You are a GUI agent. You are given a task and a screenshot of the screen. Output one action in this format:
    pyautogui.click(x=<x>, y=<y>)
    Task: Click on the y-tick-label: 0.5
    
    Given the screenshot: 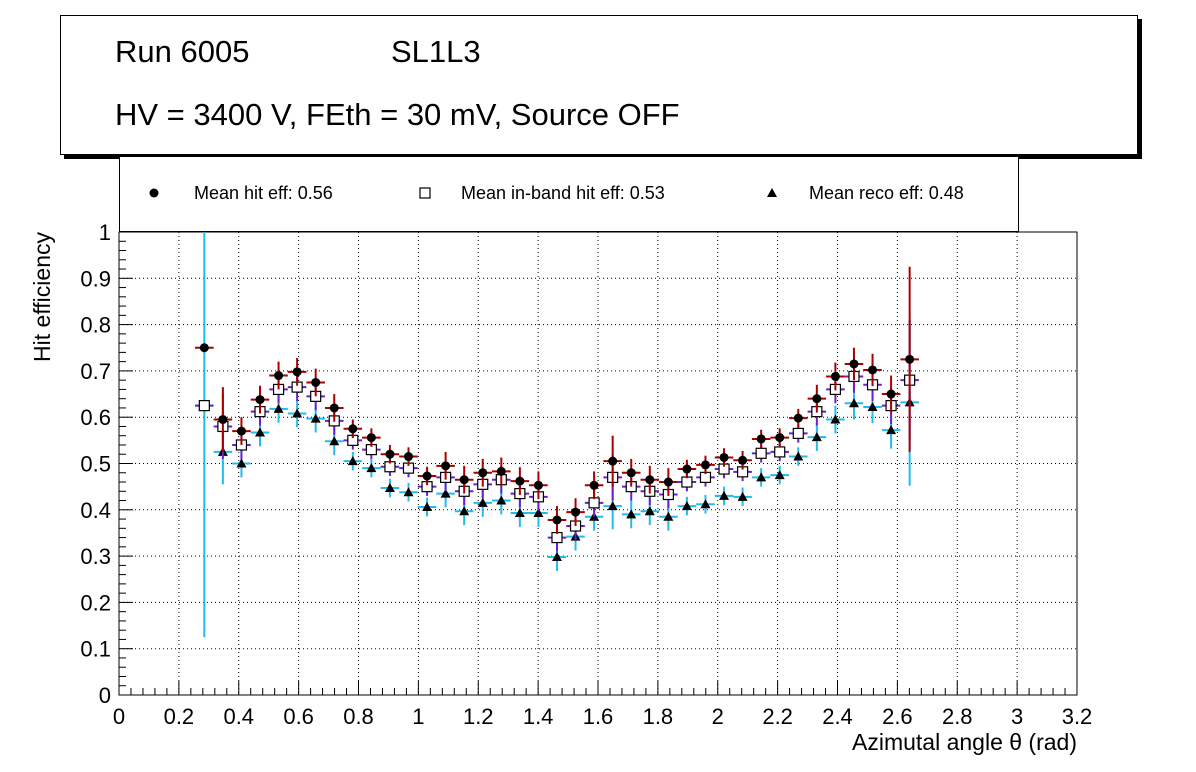 What is the action you would take?
    pyautogui.click(x=95, y=464)
    